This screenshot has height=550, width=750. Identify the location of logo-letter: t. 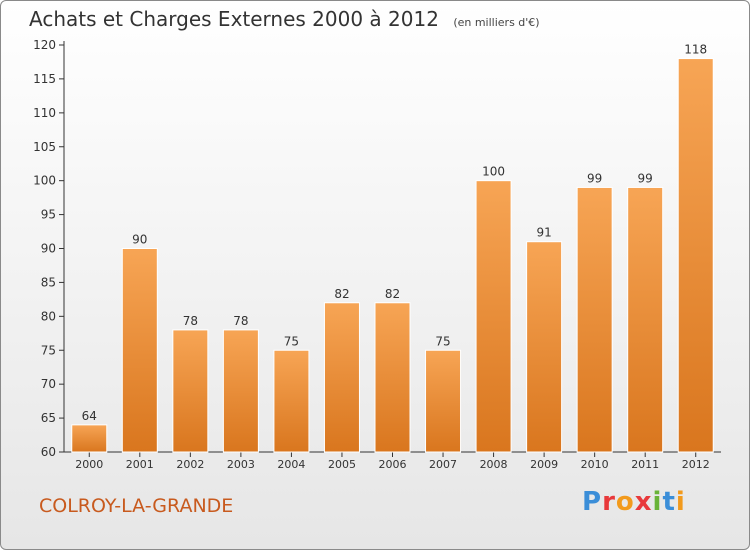
(669, 502).